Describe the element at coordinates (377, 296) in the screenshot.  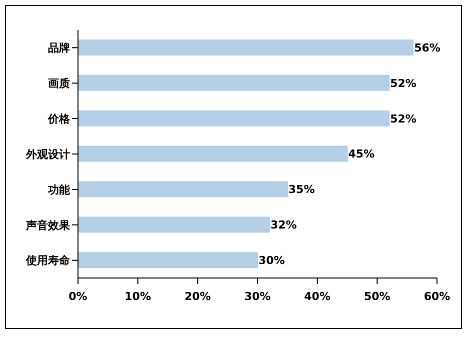
I see `x-tick-label: 50%` at that location.